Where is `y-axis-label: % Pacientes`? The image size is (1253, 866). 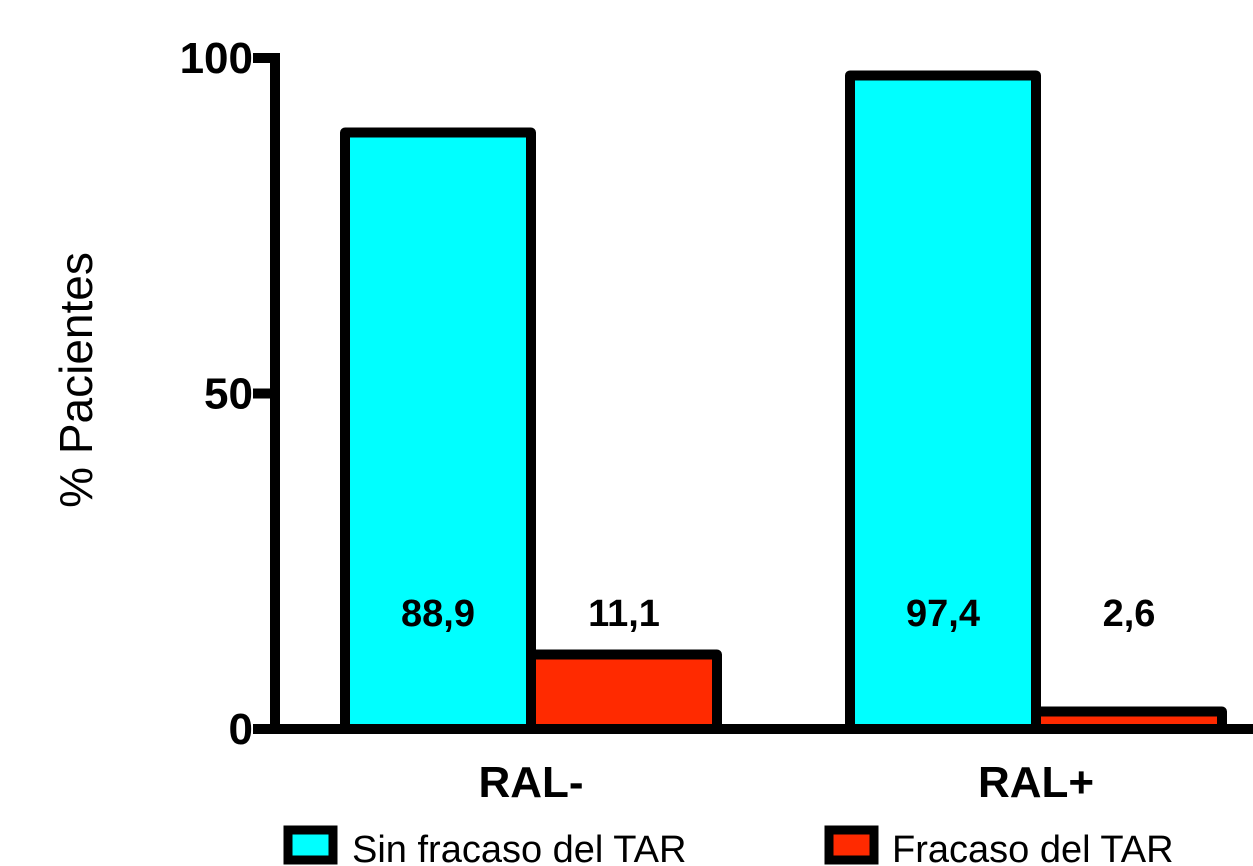
y-axis-label: % Pacientes is located at coordinates (76, 380).